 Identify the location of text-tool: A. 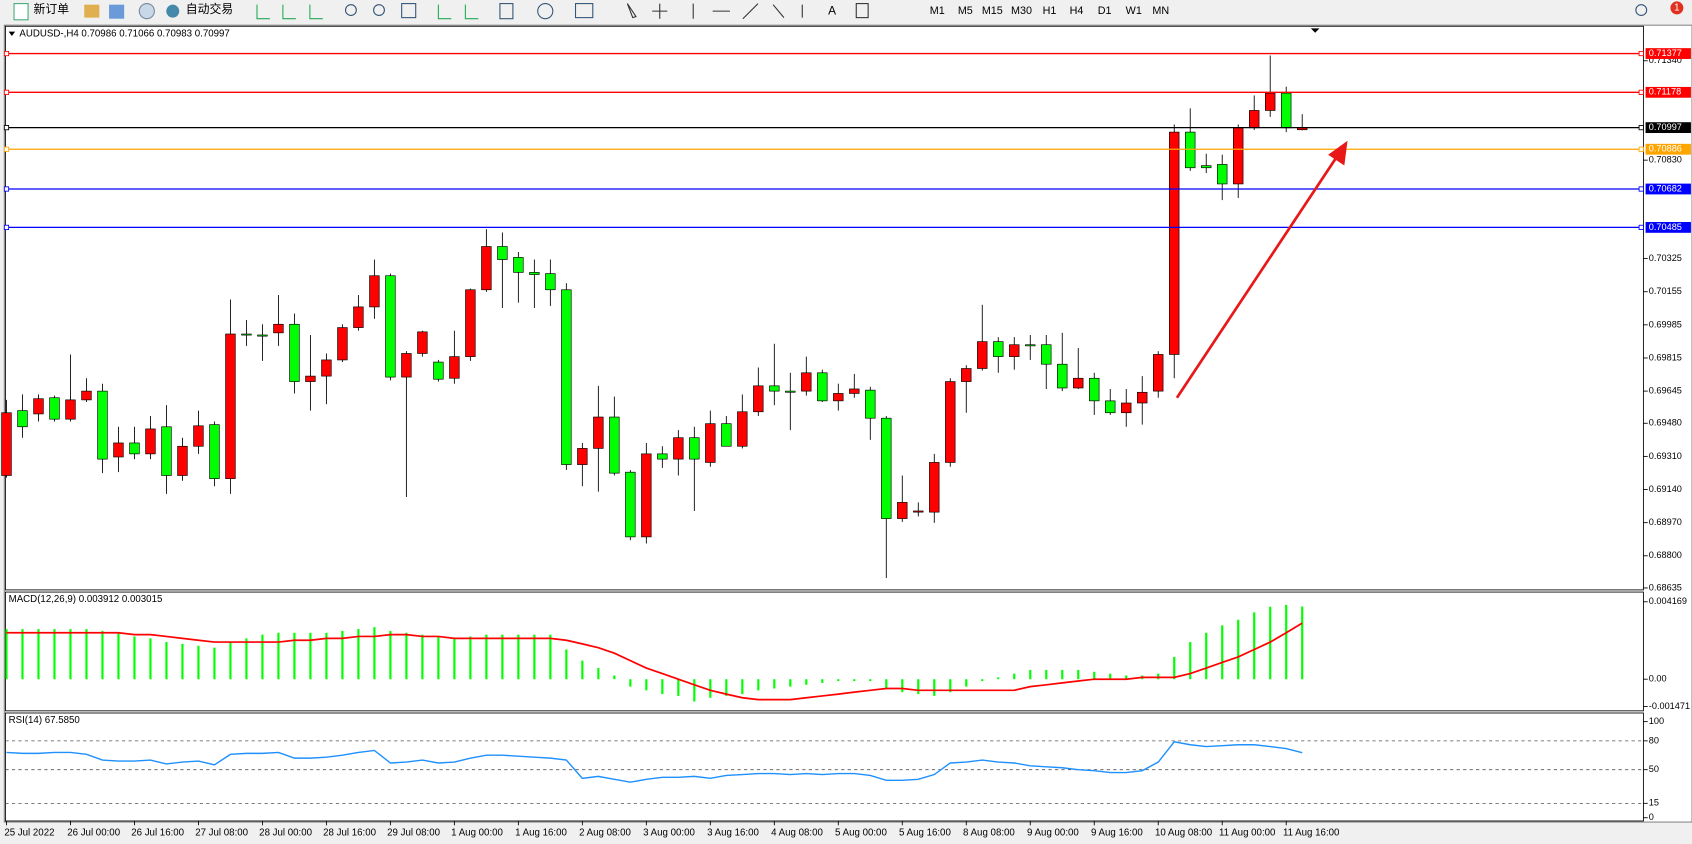
(832, 10).